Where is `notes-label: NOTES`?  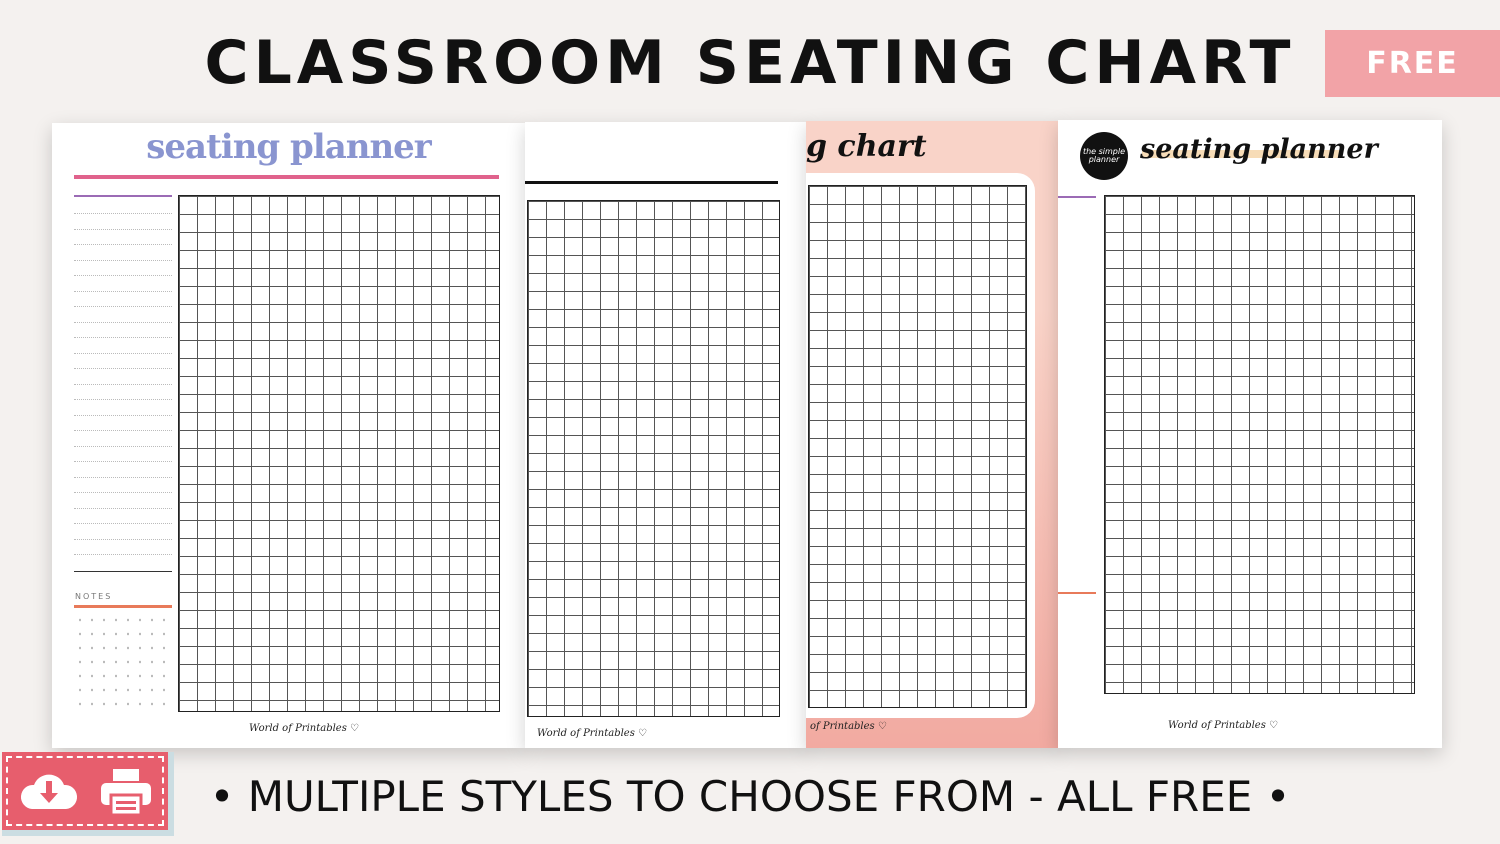
notes-label: NOTES is located at coordinates (94, 596).